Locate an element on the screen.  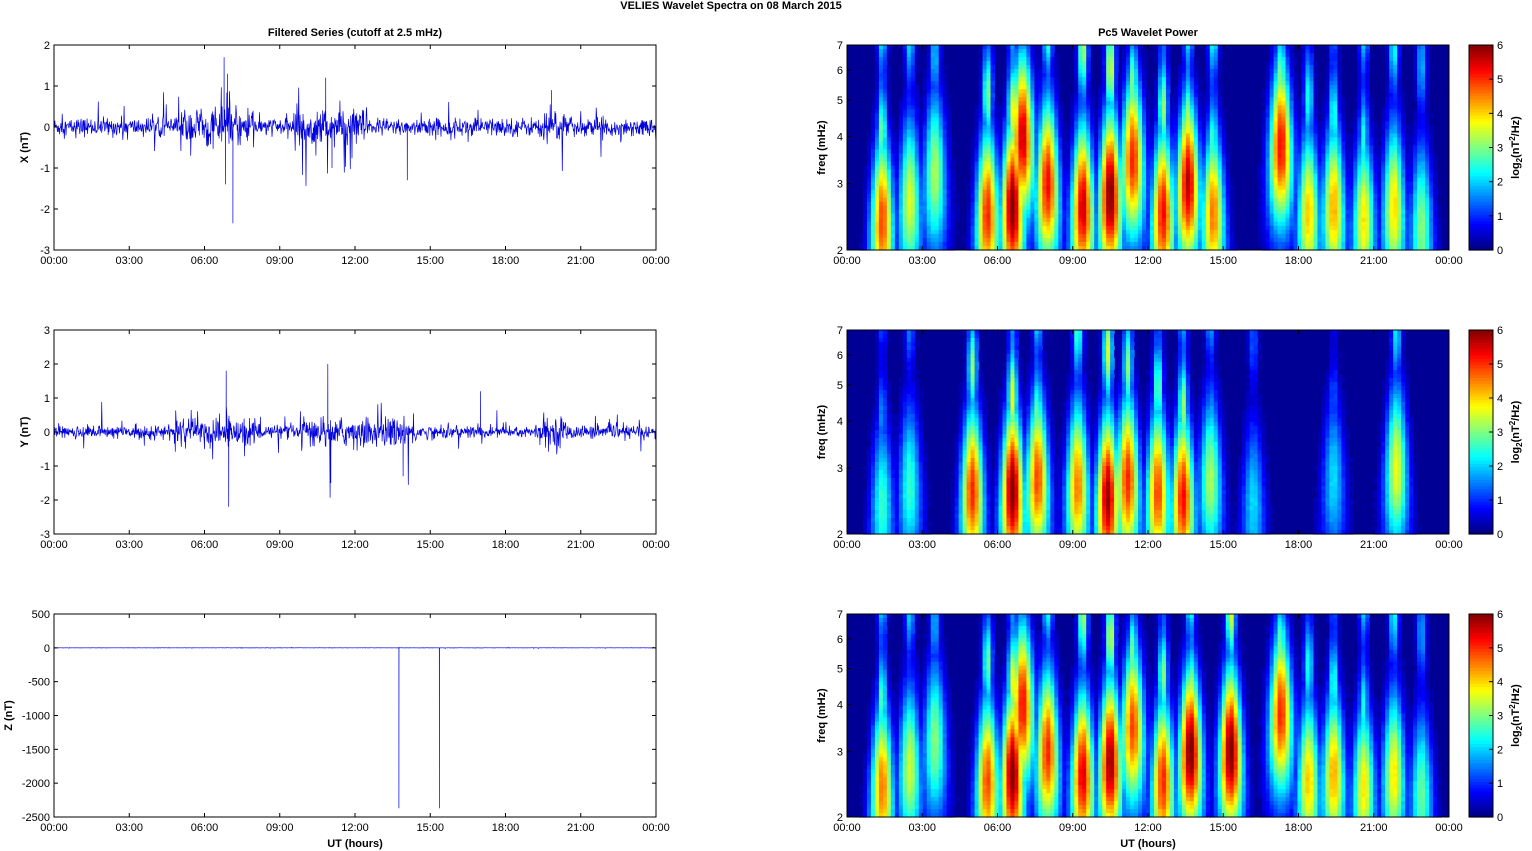
x-tick-label: 21:00 is located at coordinates (581, 261).